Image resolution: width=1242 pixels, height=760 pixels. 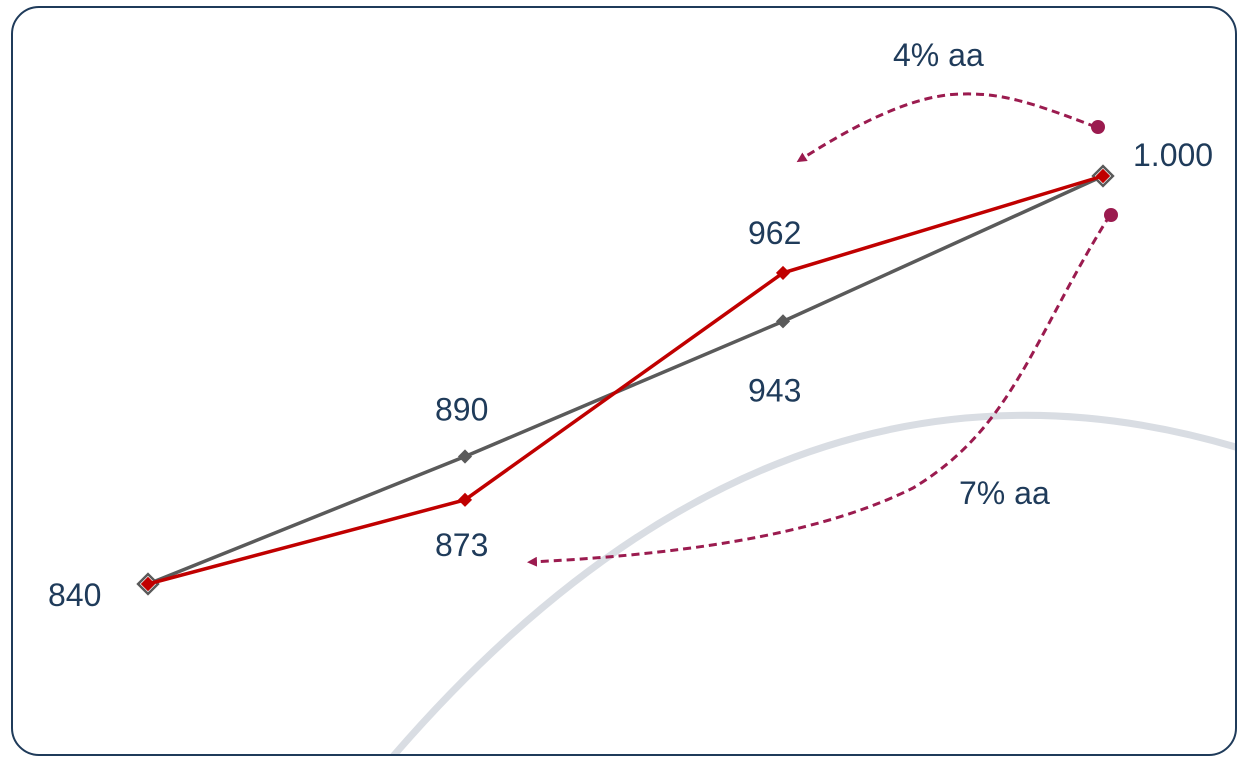 What do you see at coordinates (1004, 493) in the screenshot?
I see `annotation-label-7pct: 7% aa` at bounding box center [1004, 493].